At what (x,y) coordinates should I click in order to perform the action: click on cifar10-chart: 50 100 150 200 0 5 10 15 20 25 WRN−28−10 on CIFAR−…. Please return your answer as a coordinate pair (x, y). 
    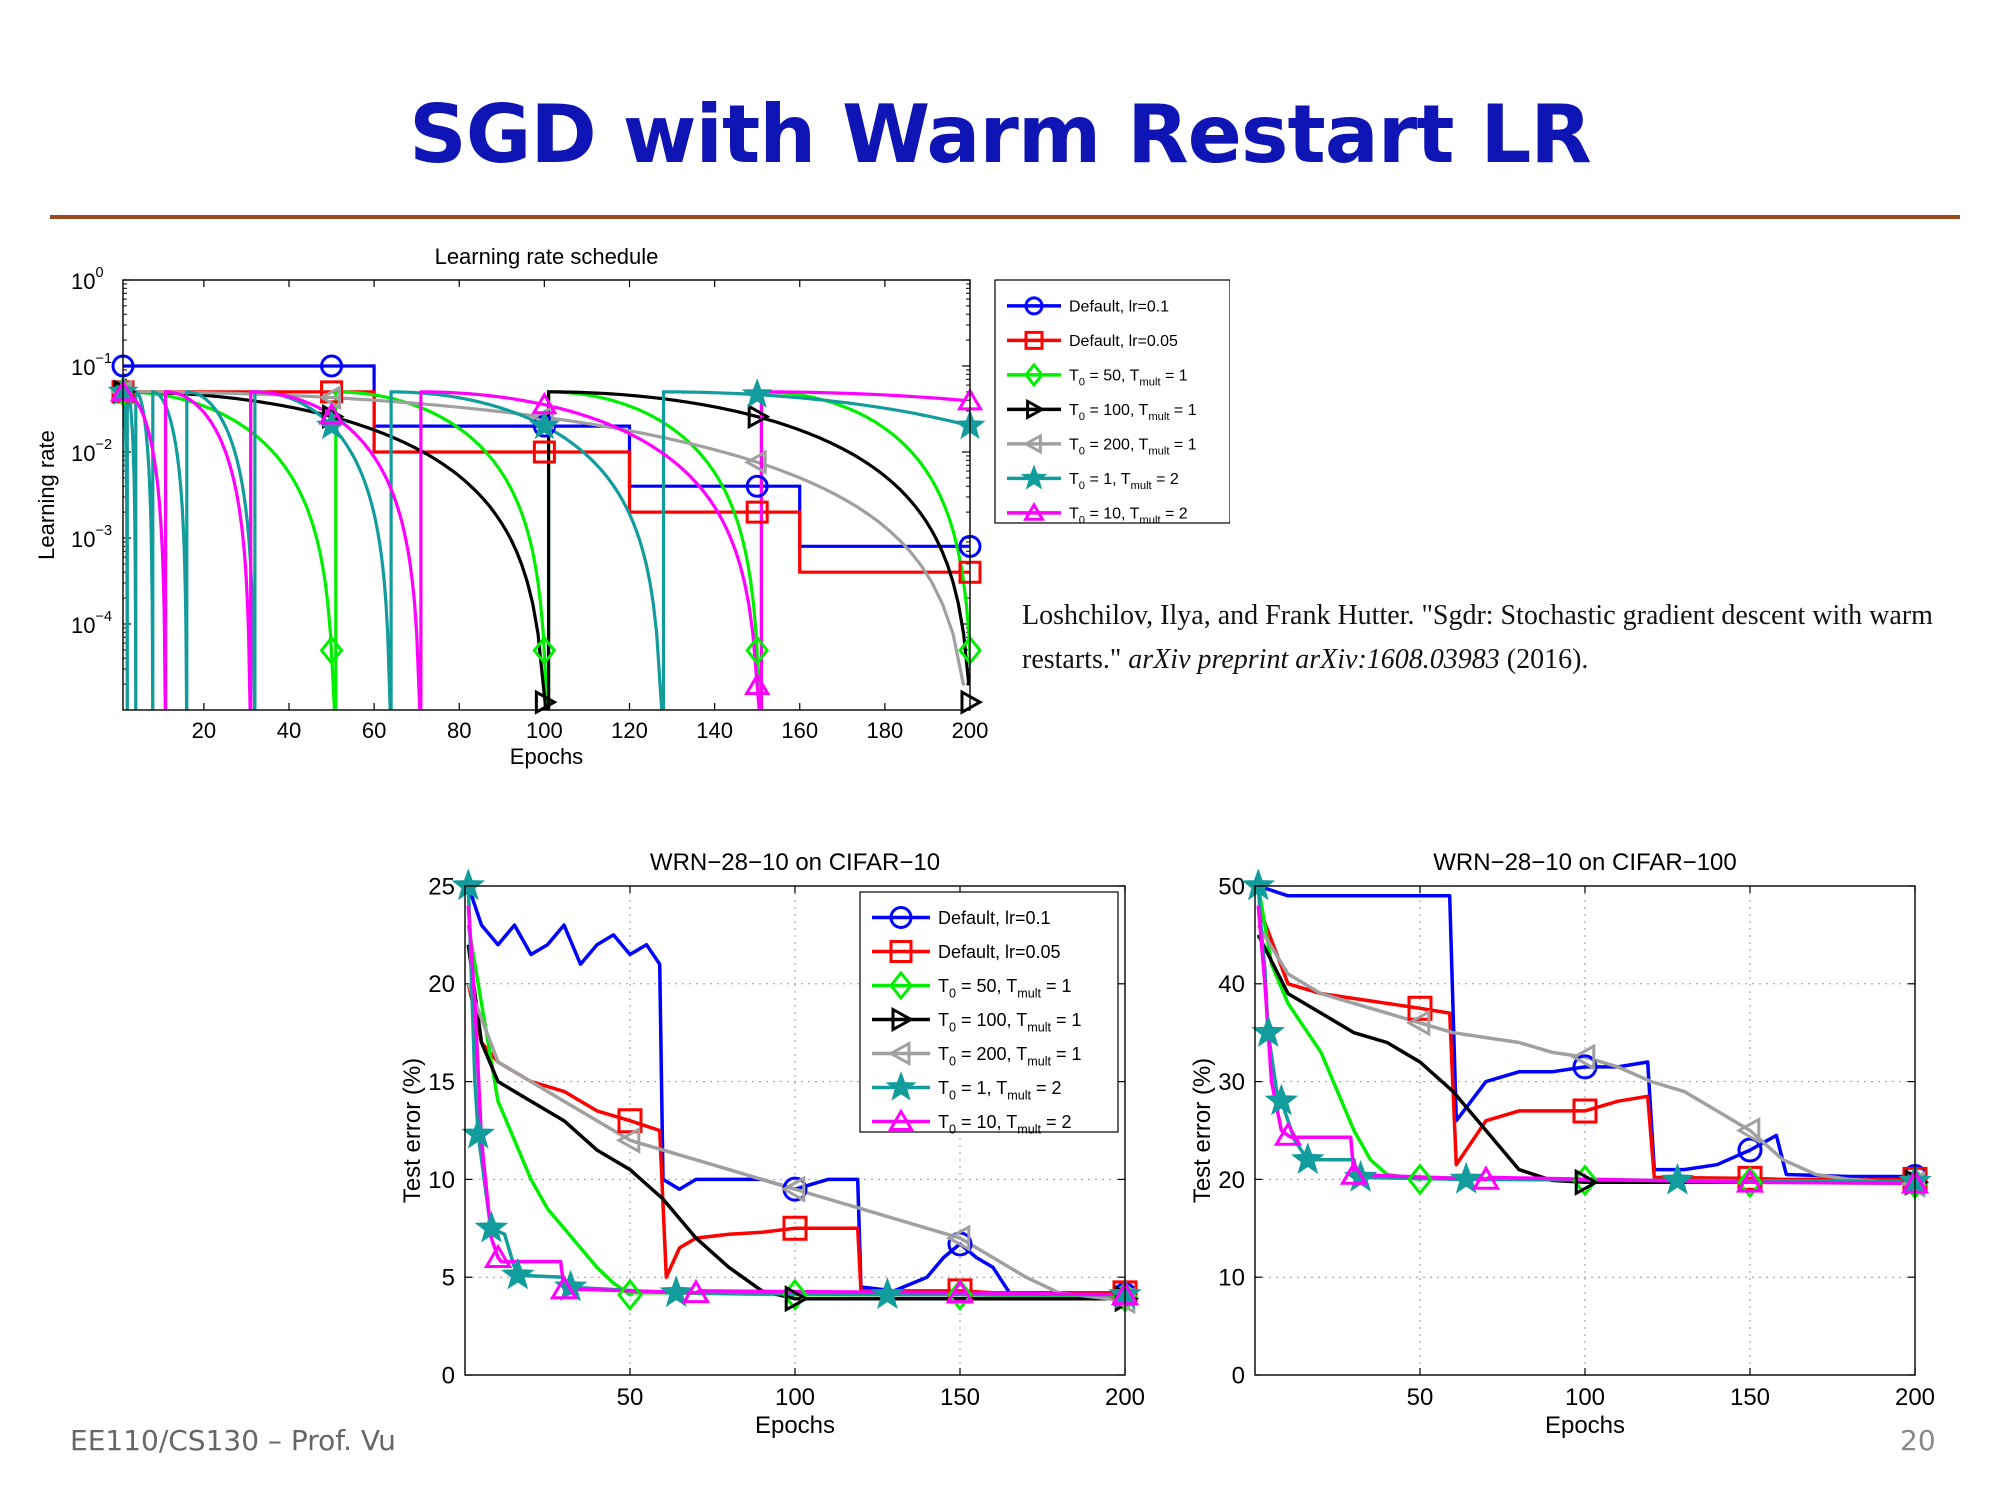
    Looking at the image, I should click on (772, 1144).